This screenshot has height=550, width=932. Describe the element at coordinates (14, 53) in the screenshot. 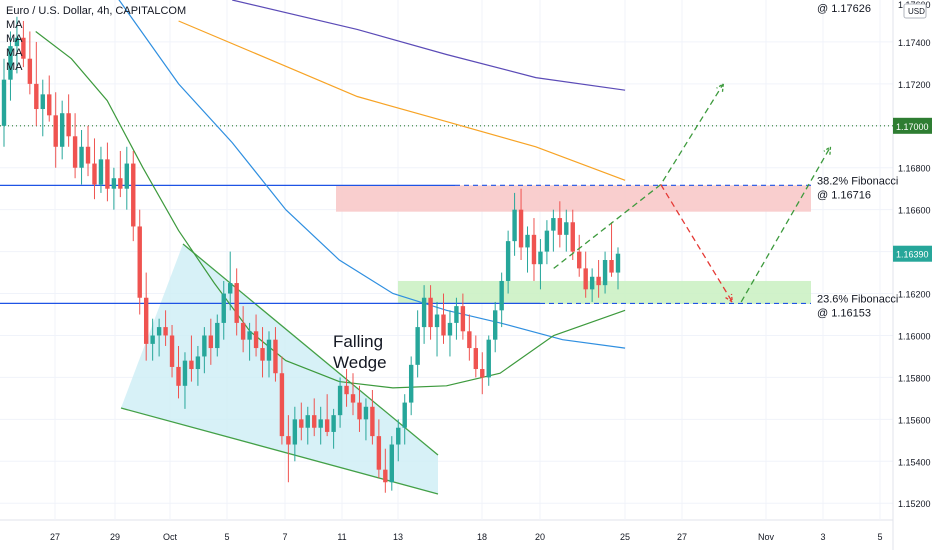

I see `ma-legend-3: MA` at that location.